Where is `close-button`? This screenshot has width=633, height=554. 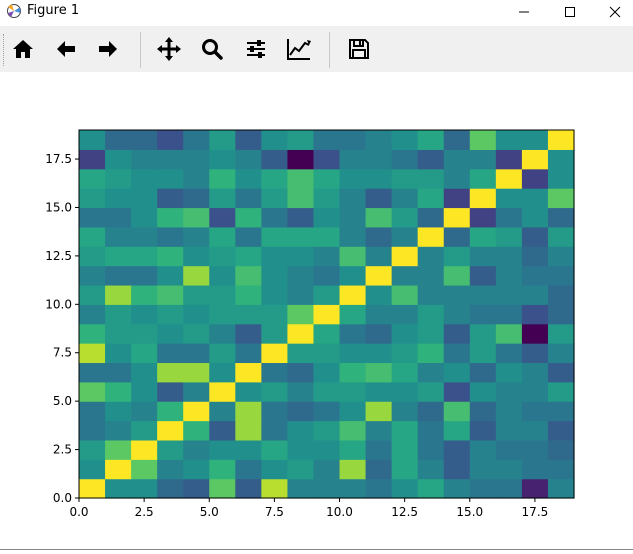 close-button is located at coordinates (612, 12).